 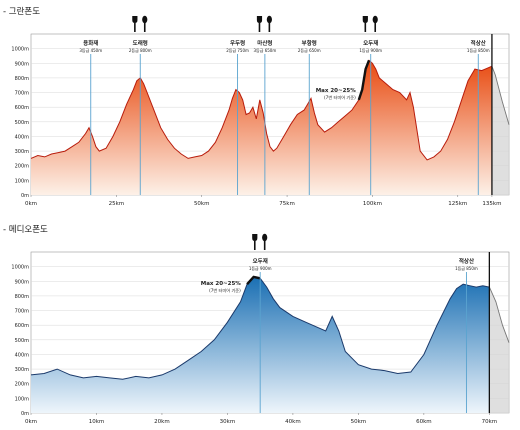 What do you see at coordinates (293, 422) in the screenshot?
I see `x-tick-label: 40km` at bounding box center [293, 422].